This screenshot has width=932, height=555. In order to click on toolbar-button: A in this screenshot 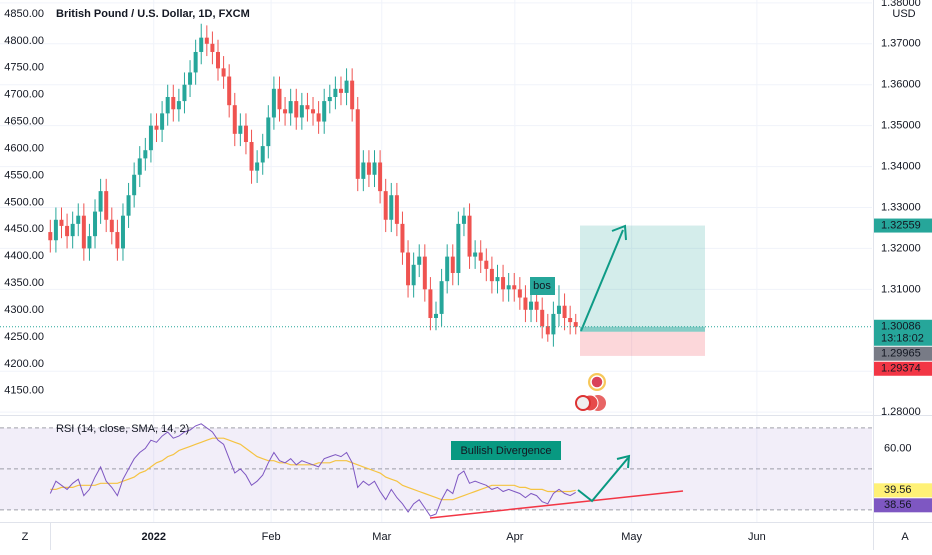, I will do `click(905, 537)`.